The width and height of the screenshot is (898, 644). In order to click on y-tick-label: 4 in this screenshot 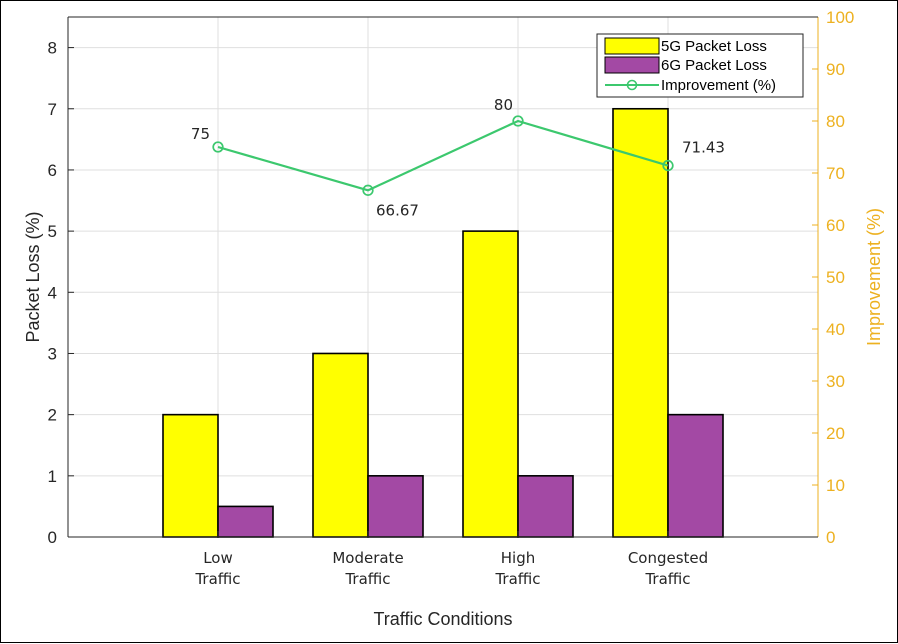, I will do `click(52, 292)`.